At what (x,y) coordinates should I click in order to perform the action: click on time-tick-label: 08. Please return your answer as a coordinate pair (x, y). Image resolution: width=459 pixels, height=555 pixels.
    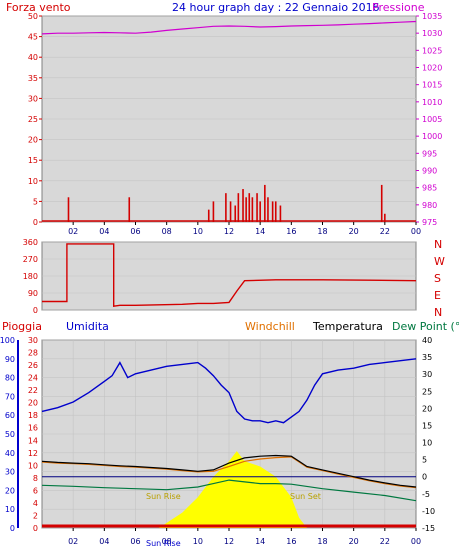
    Looking at the image, I should click on (167, 231).